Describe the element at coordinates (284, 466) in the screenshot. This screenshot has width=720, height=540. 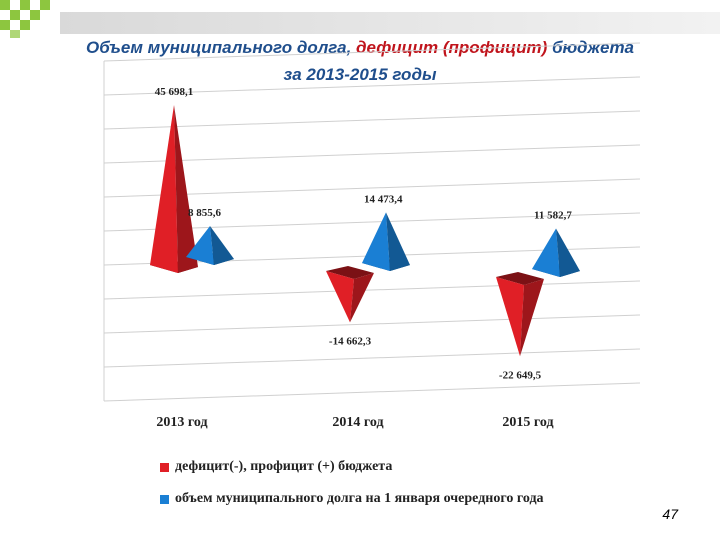
I see `legend-label: дефицит(-), профицит (+) бюджета` at that location.